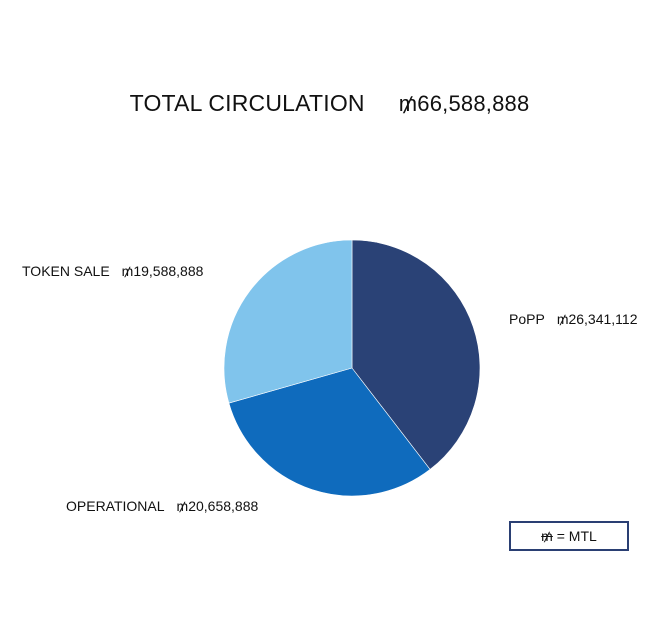 Image resolution: width=659 pixels, height=631 pixels. Describe the element at coordinates (329, 432) in the screenshot. I see `pie-slice-operational` at that location.